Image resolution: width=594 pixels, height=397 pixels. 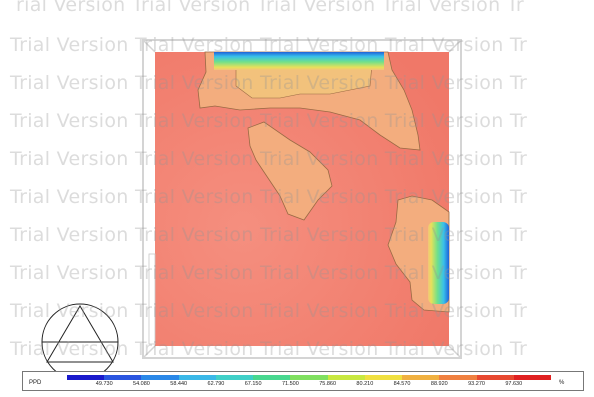 I want to click on legend-tick-label: 67.150, so click(x=253, y=384).